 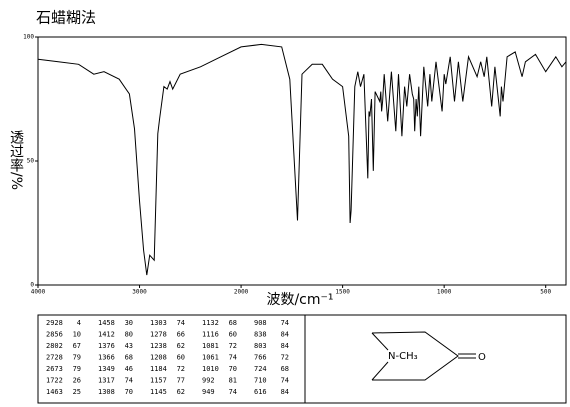 I want to click on x-tick-label: 1000, so click(x=444, y=292).